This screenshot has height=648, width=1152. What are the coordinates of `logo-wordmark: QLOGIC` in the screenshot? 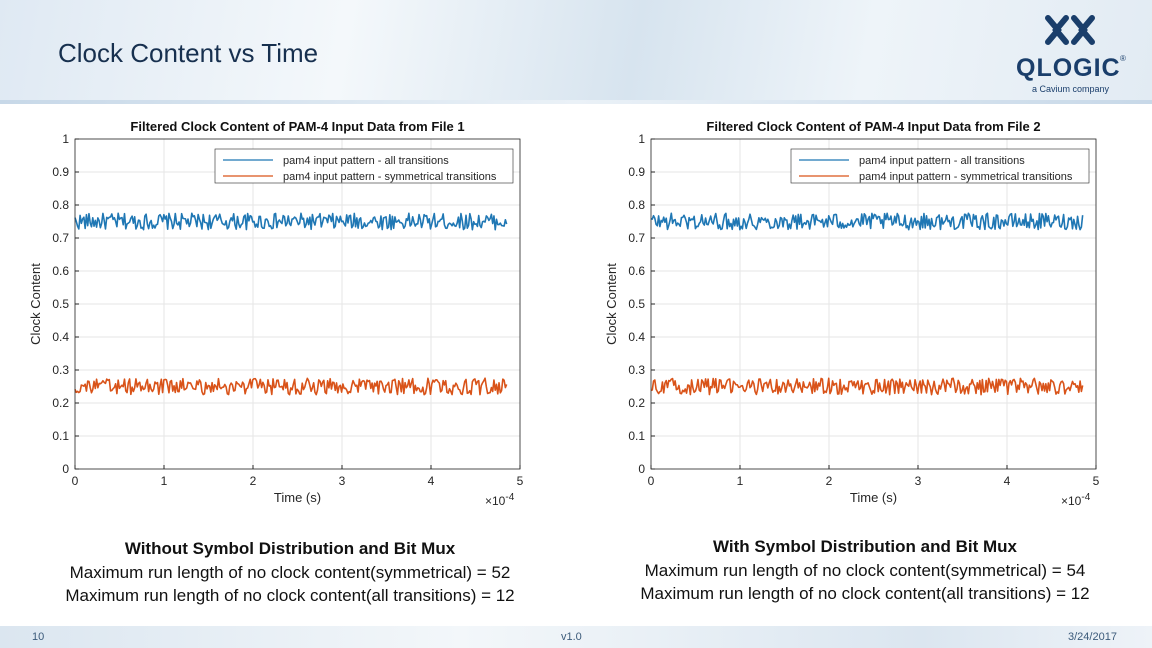 It's located at (1068, 68).